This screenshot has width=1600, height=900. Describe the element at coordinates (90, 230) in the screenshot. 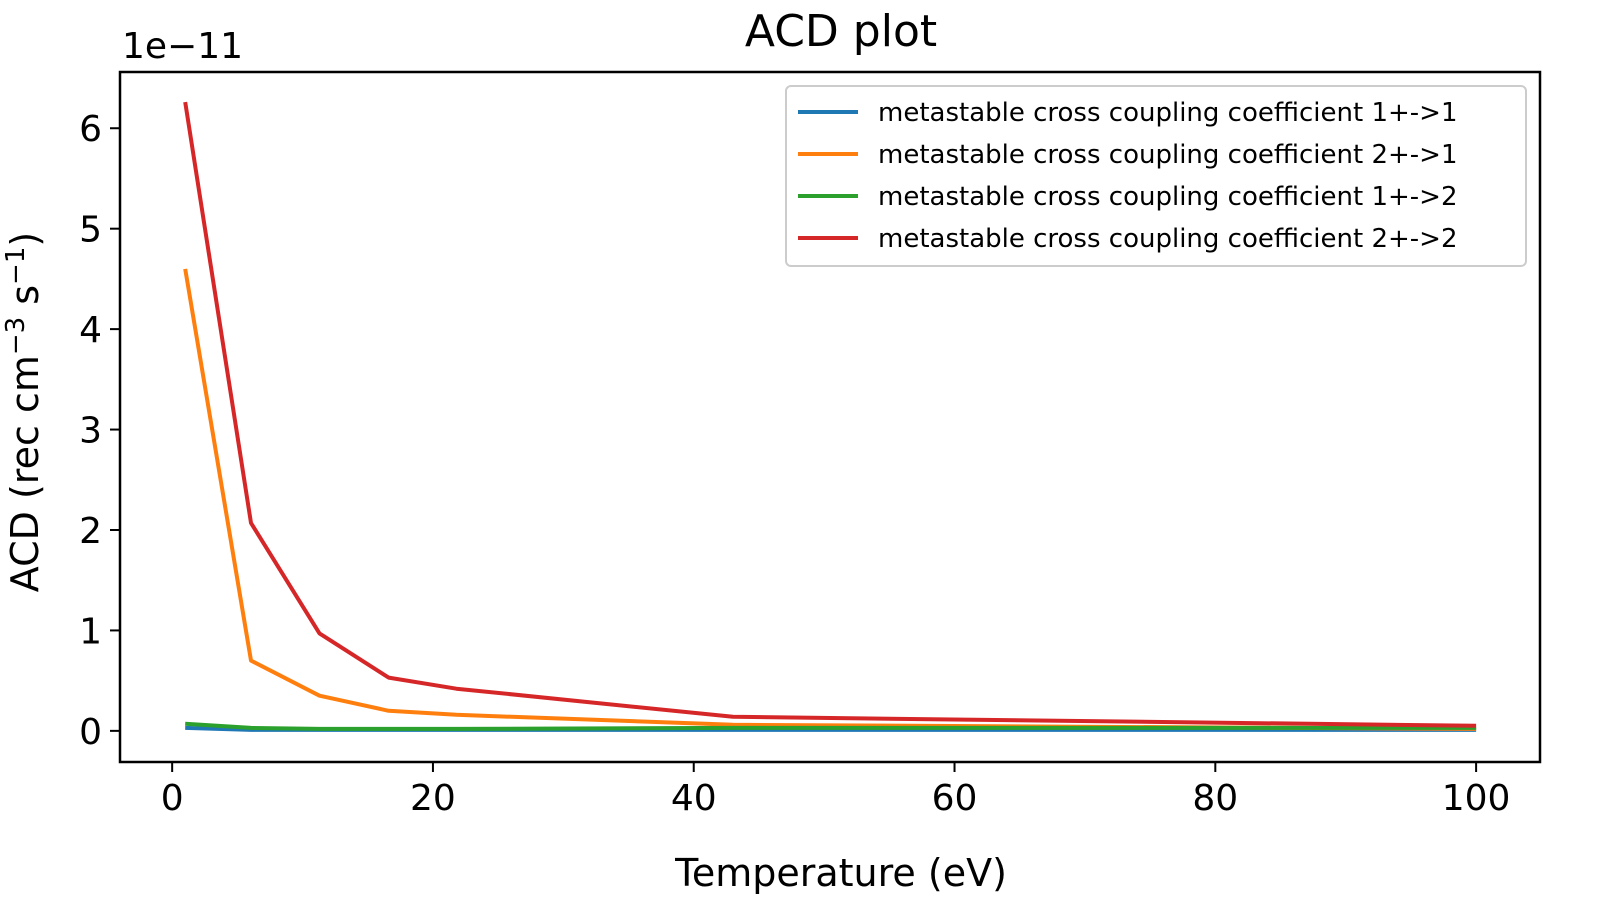

I see `y-tick-label: 5` at that location.